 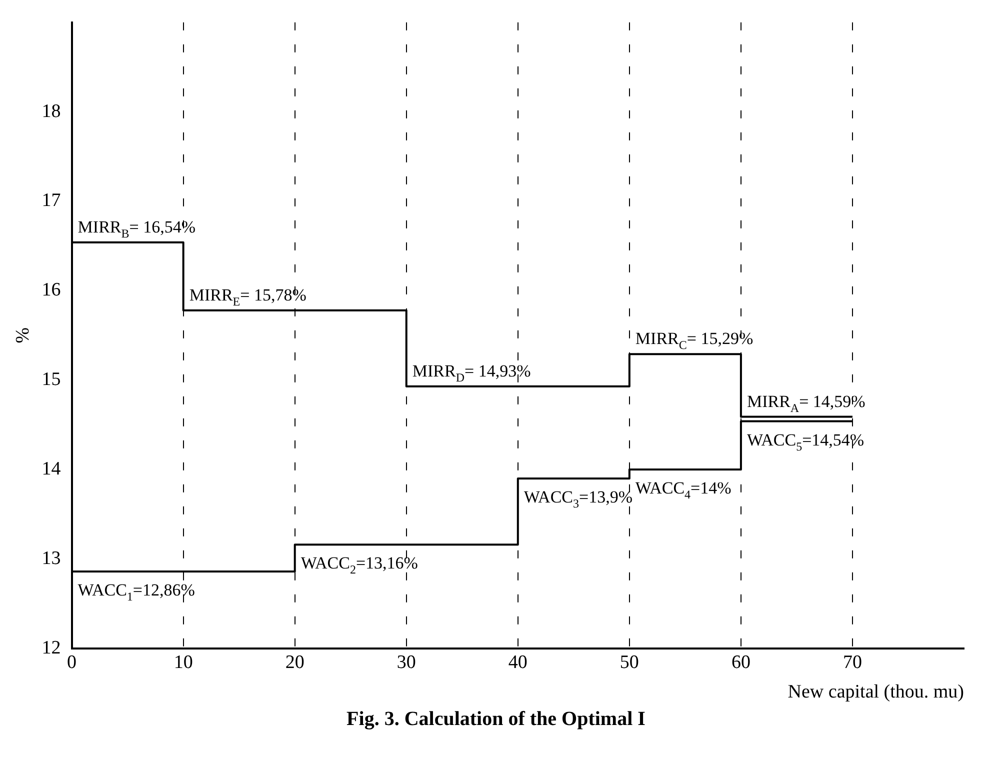 What do you see at coordinates (876, 692) in the screenshot?
I see `x-axis-title: New capital (thou. mu)` at bounding box center [876, 692].